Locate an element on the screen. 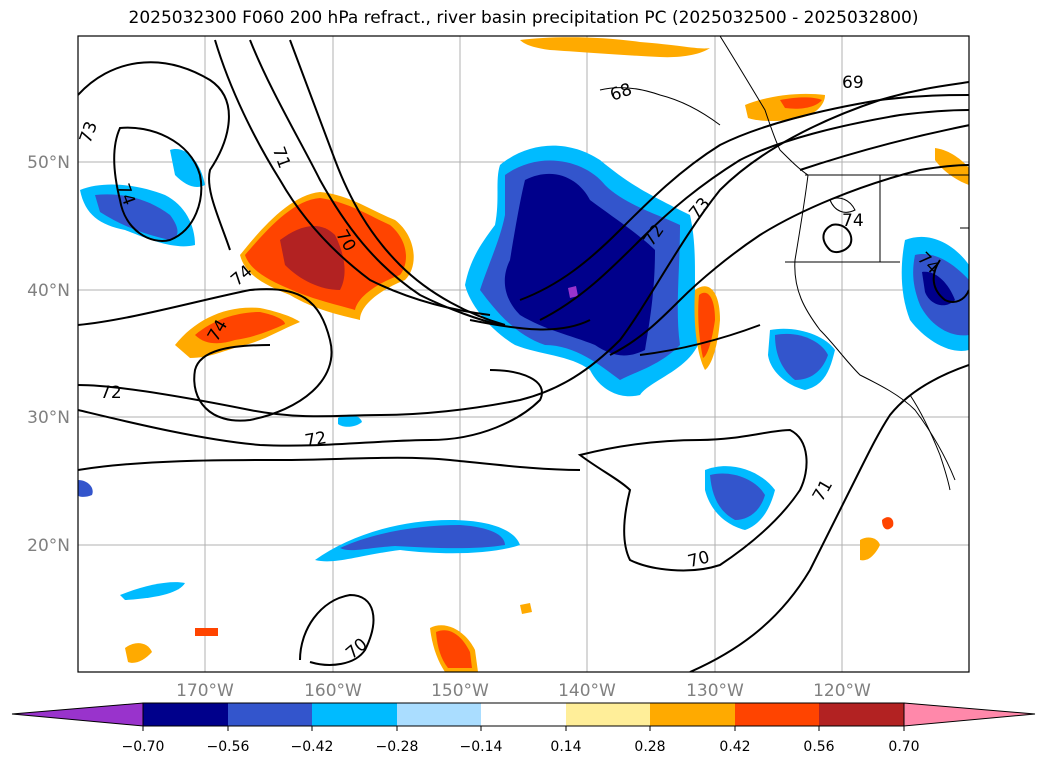  colorbar-tick-label: −0.28 is located at coordinates (397, 747).